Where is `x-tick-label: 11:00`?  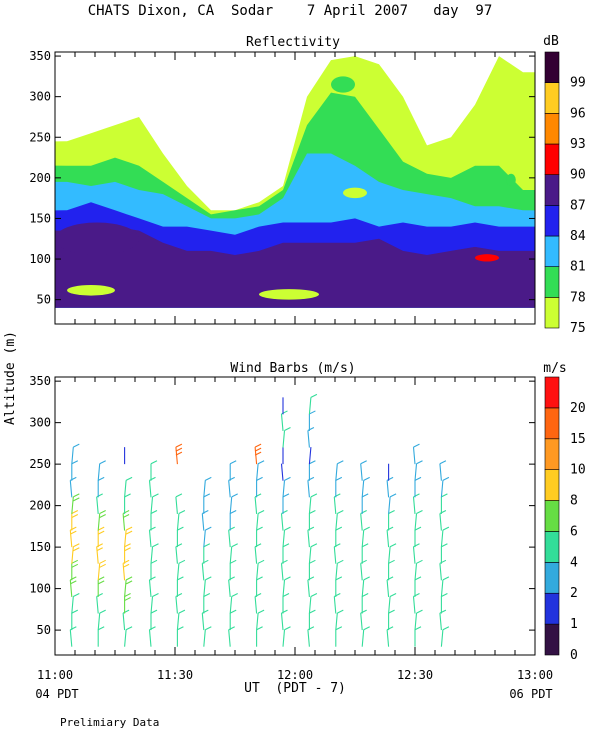 x-tick-label: 11:00 is located at coordinates (55, 675).